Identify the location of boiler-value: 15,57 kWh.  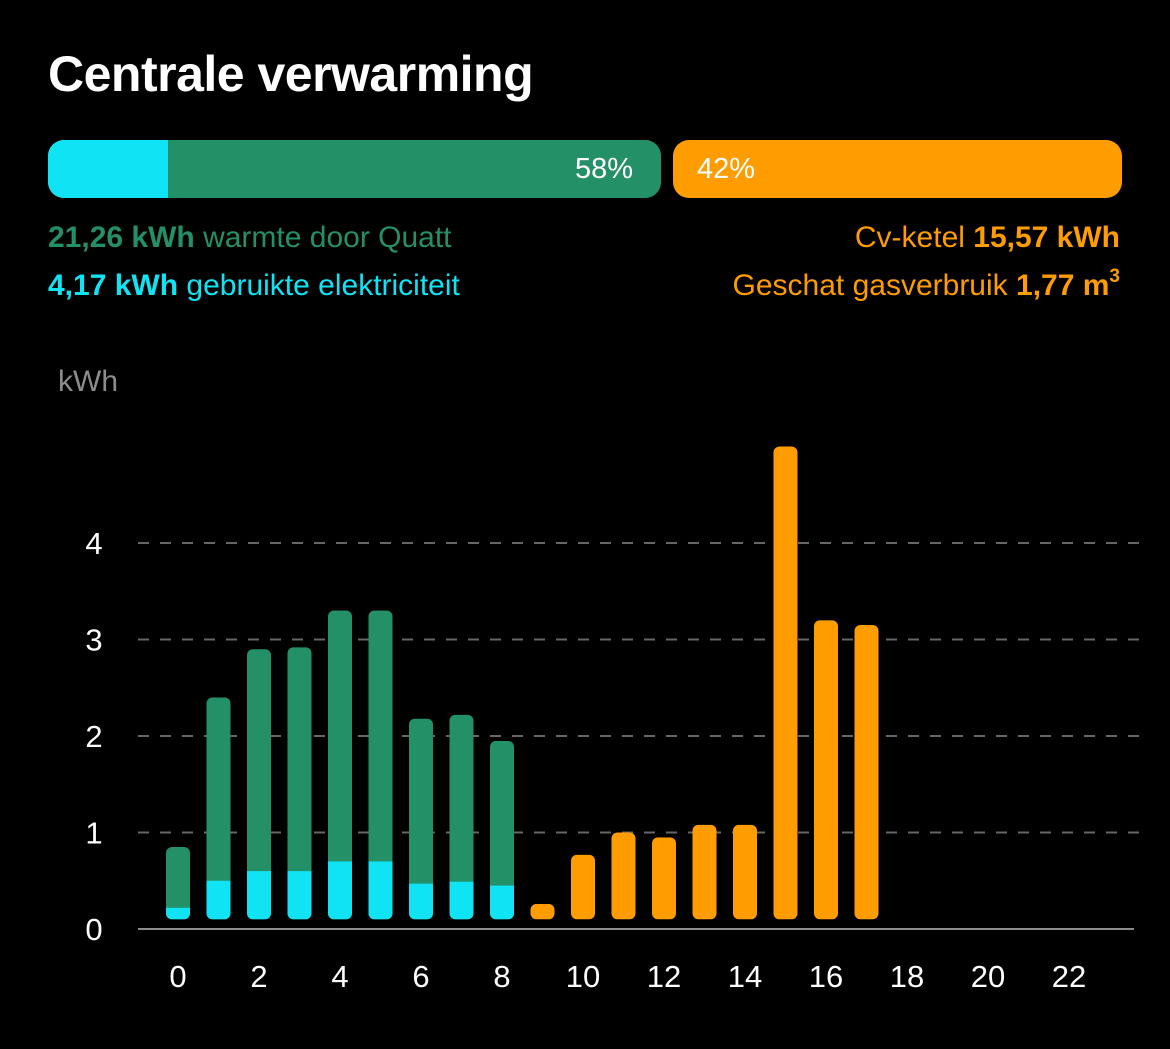
(1046, 237).